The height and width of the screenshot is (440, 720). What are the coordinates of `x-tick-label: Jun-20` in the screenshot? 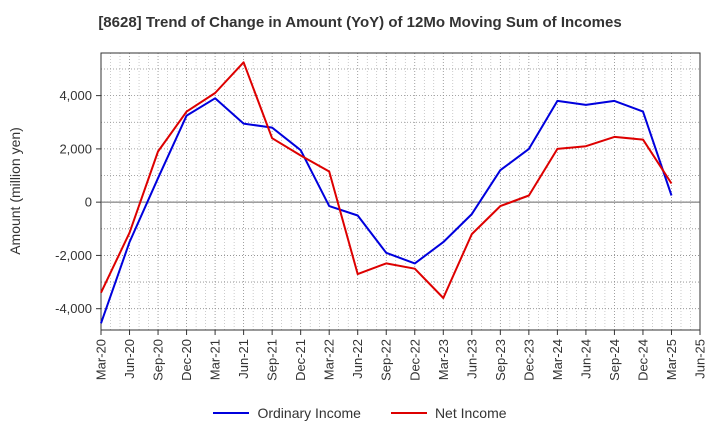 It's located at (129, 359).